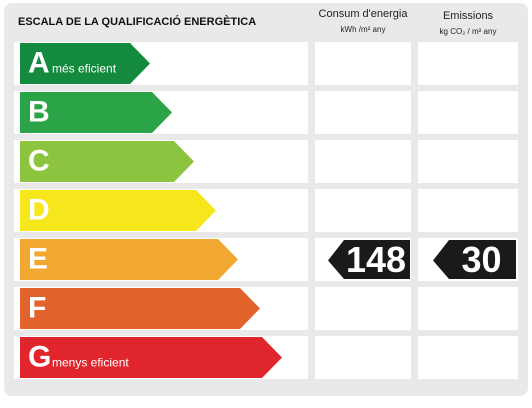 The width and height of the screenshot is (532, 408). What do you see at coordinates (364, 14) in the screenshot?
I see `column-title: Consum d'energia` at bounding box center [364, 14].